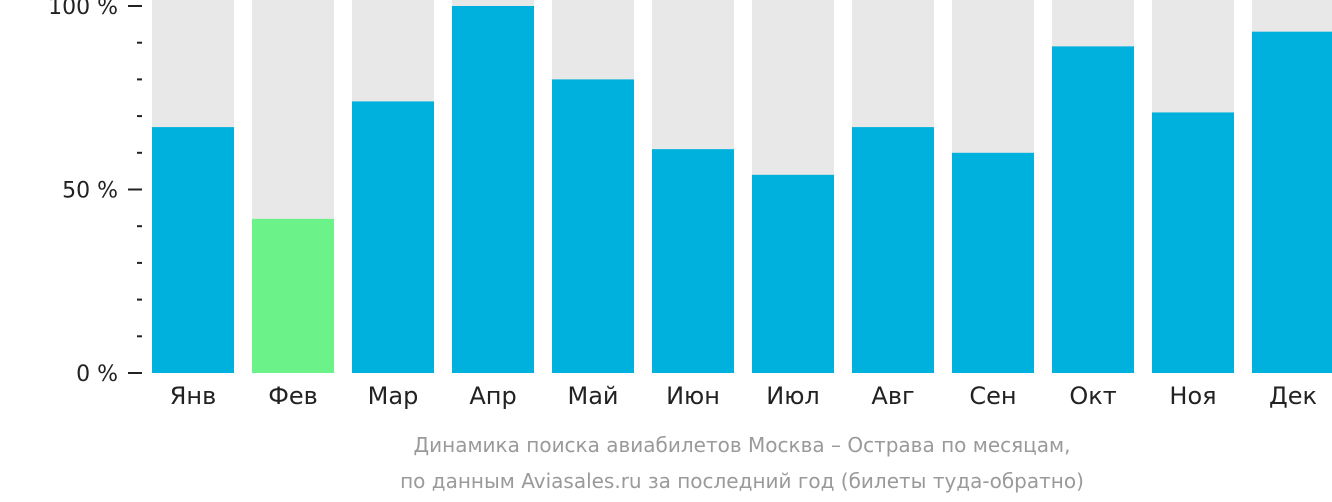 Image resolution: width=1332 pixels, height=502 pixels. I want to click on x-tick-label-11: Ноя, so click(1192, 396).